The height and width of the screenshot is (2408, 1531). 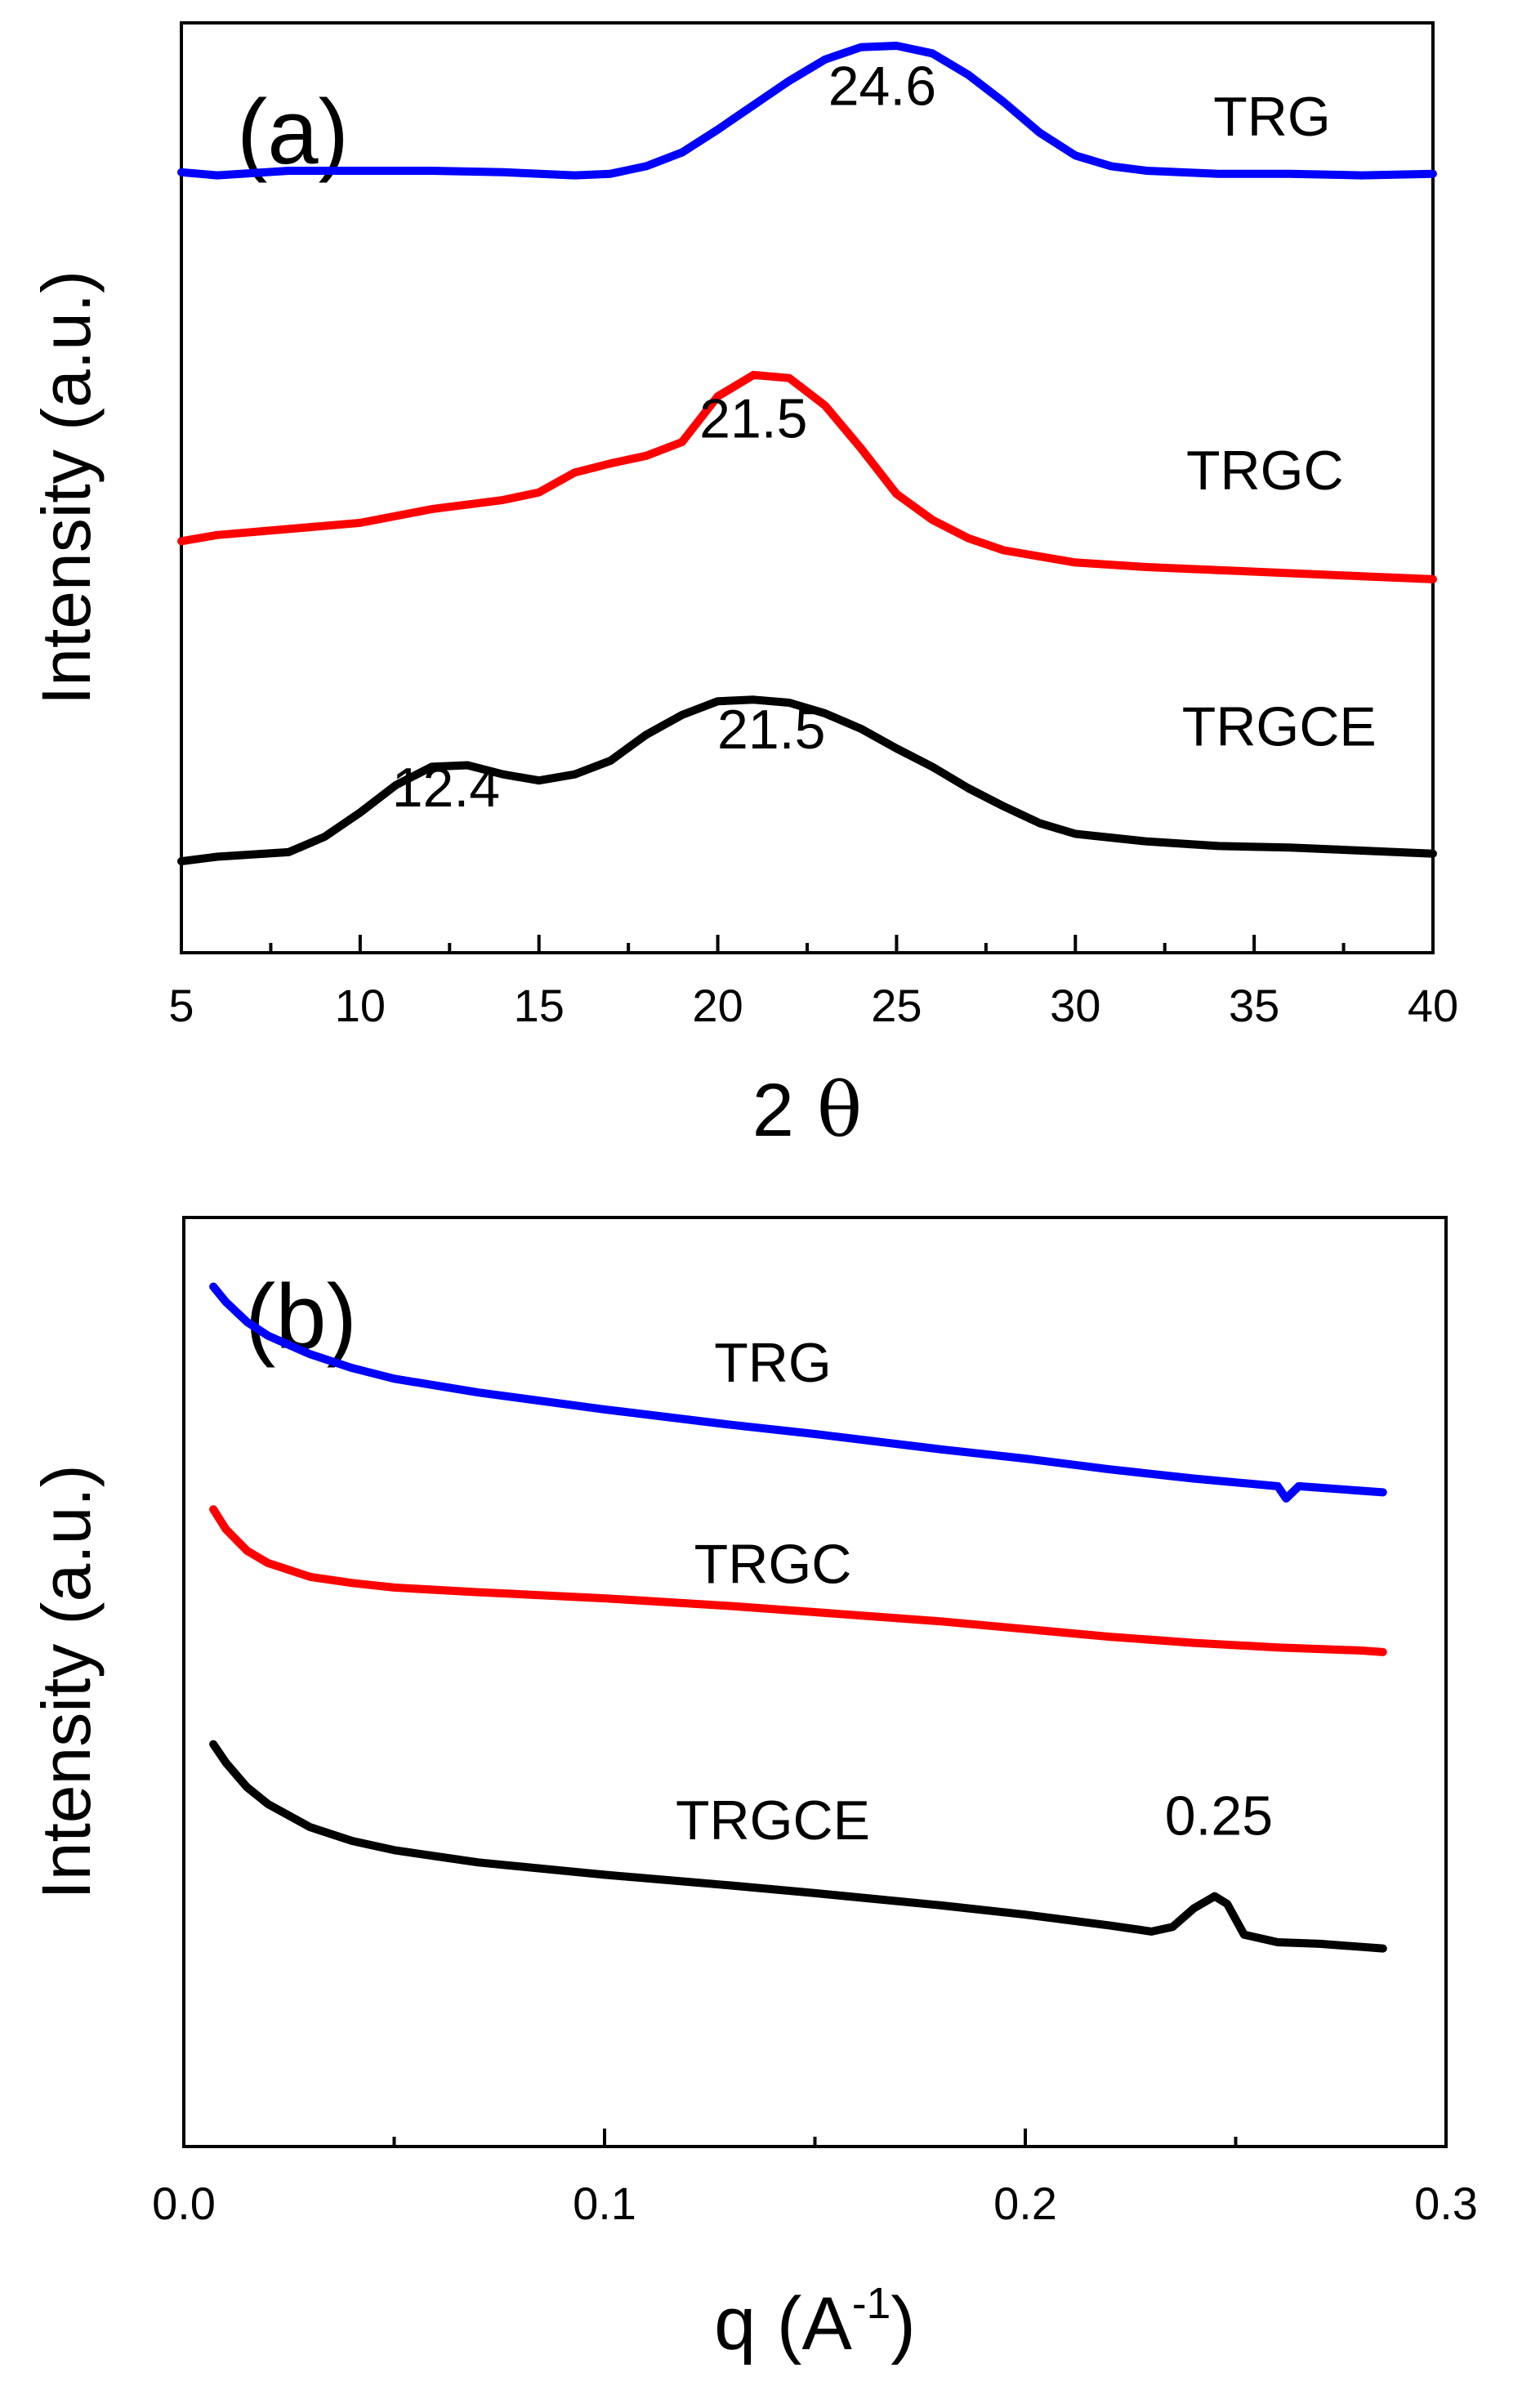 I want to click on x-axis-label-end: ), so click(x=903, y=2324).